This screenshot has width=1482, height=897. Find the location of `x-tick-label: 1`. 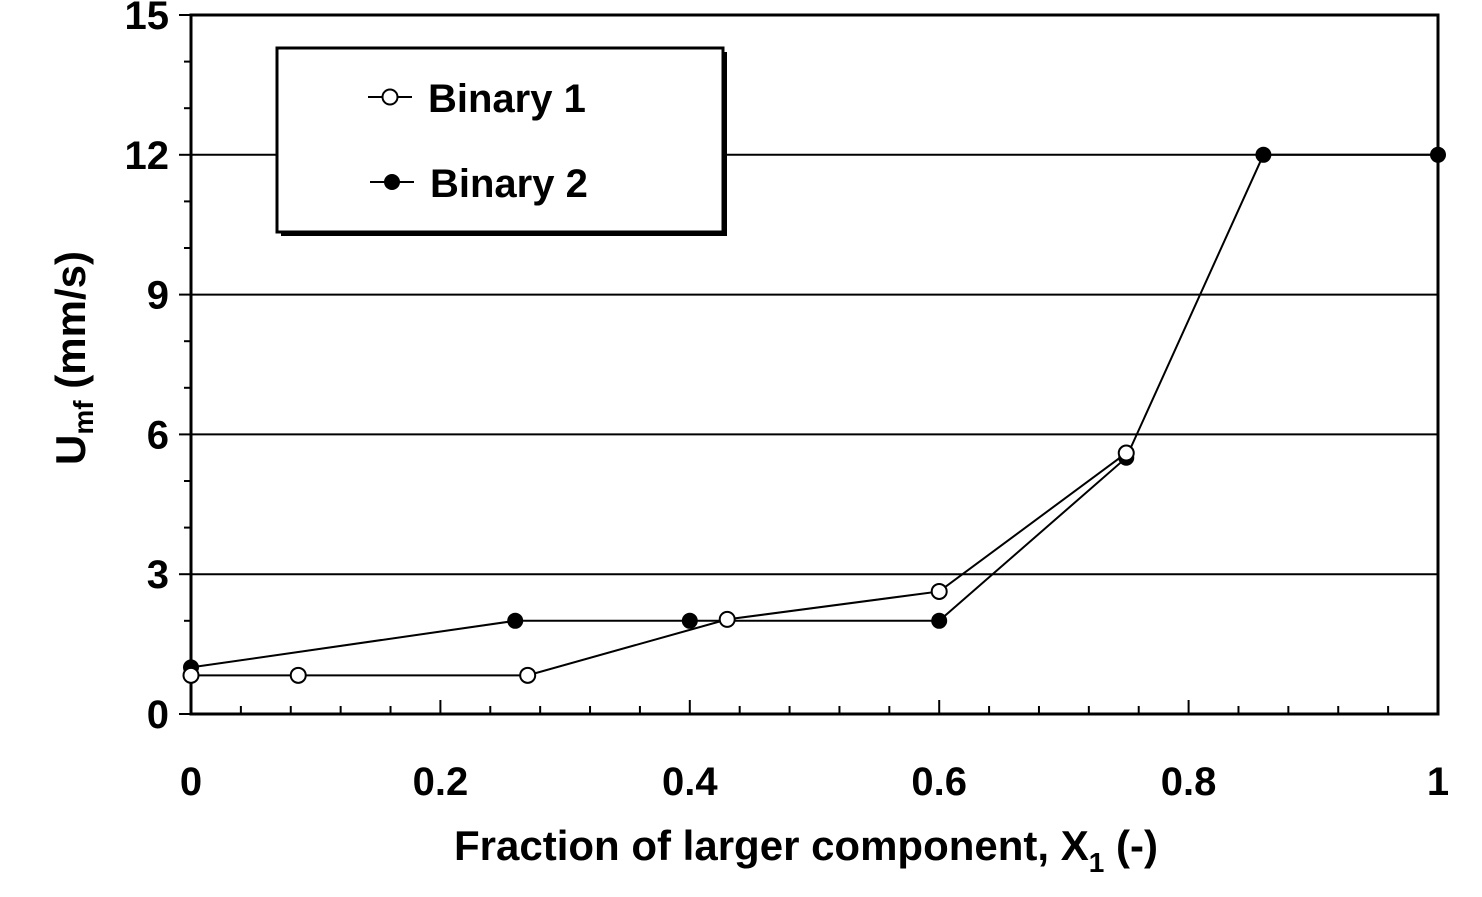

x-tick-label: 1 is located at coordinates (1438, 782).